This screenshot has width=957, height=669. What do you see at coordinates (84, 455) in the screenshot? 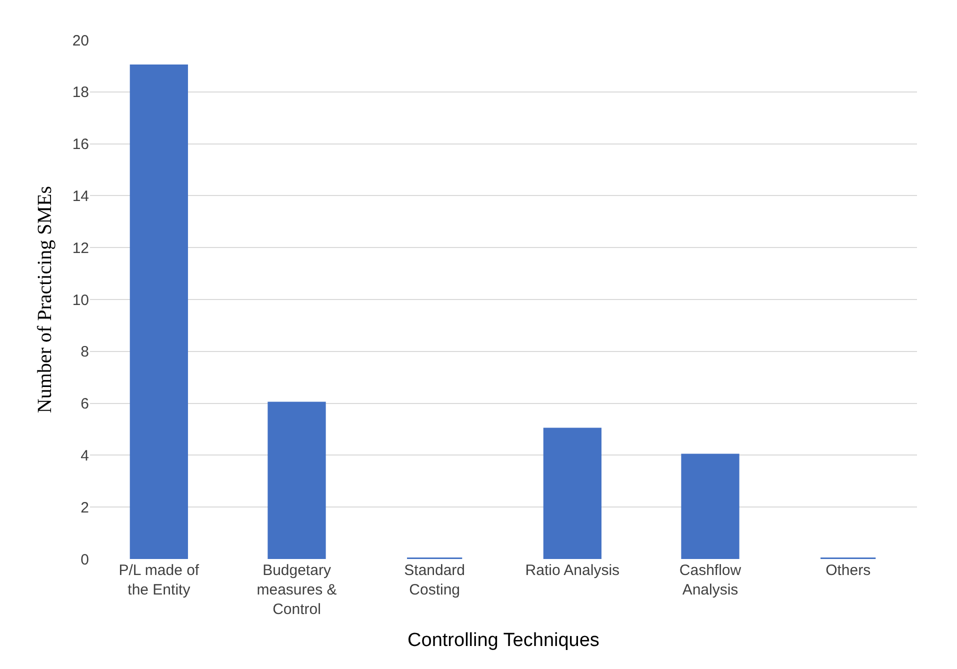
I see `y-tick-label: 4` at bounding box center [84, 455].